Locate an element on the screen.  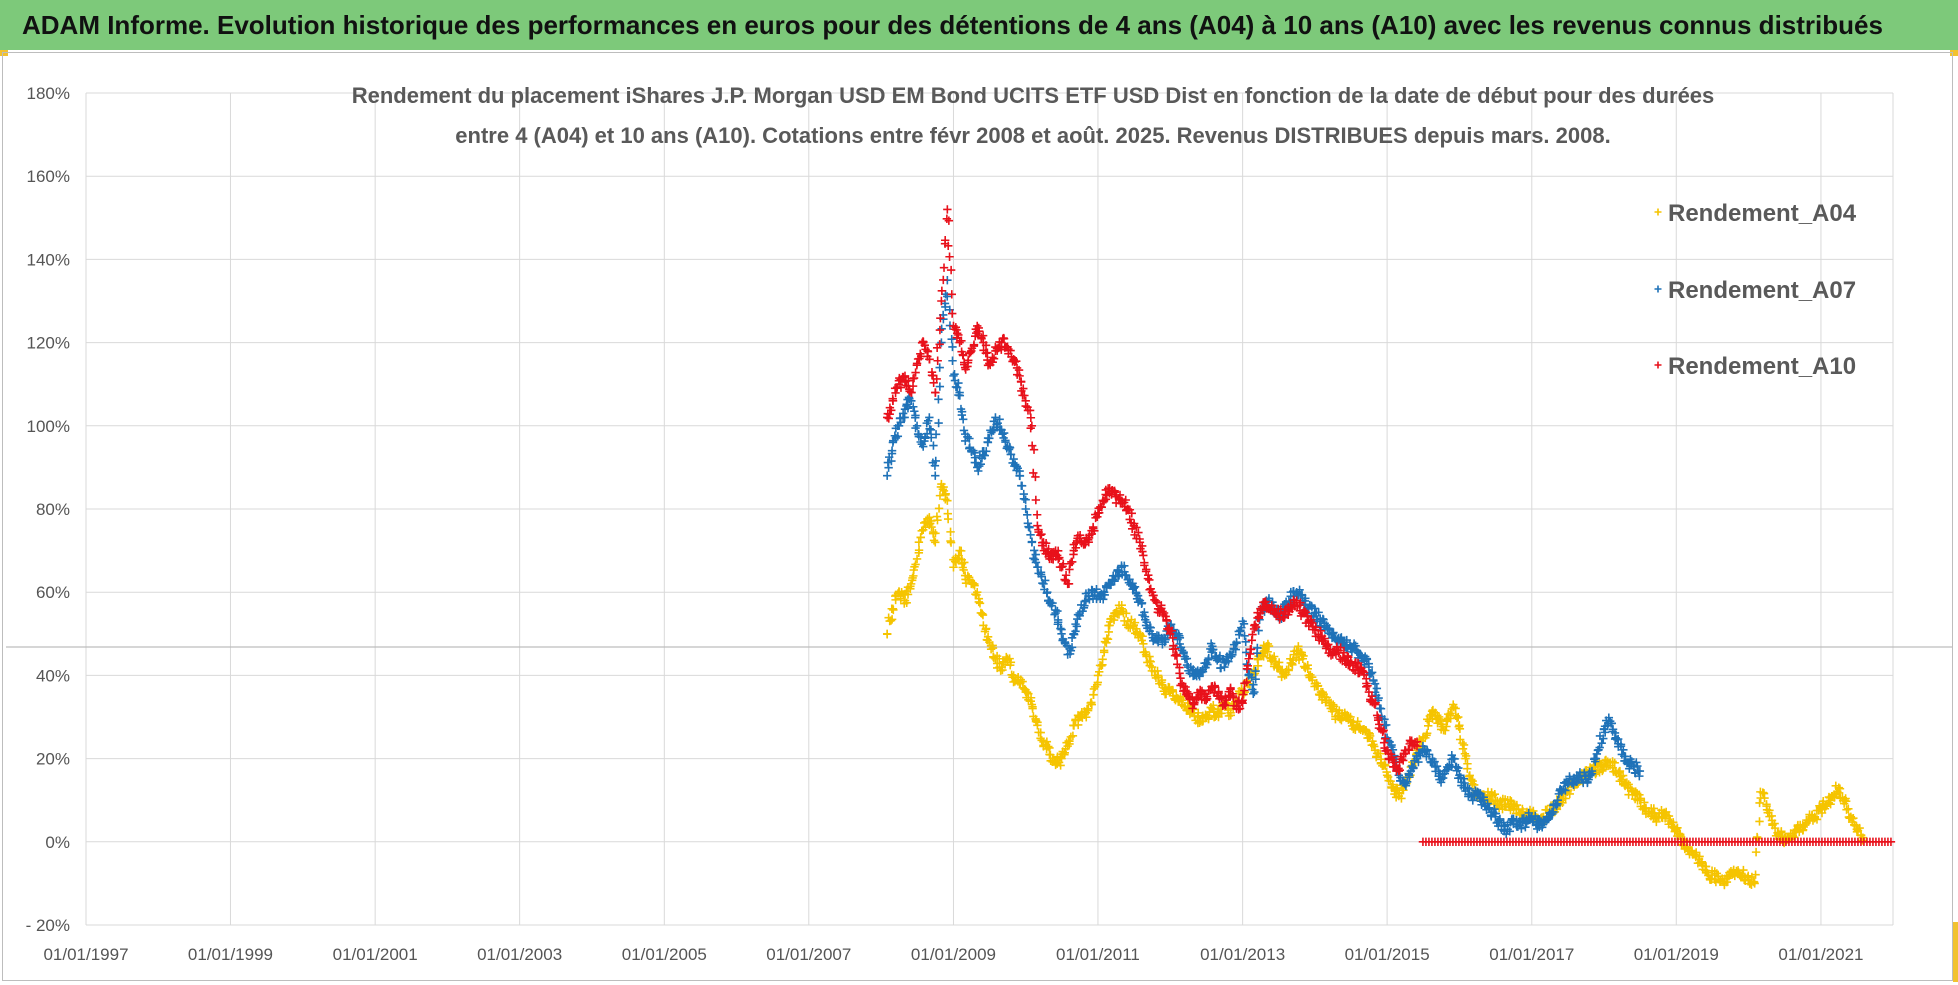
x-tick-label: 01/01/1997 is located at coordinates (85, 954).